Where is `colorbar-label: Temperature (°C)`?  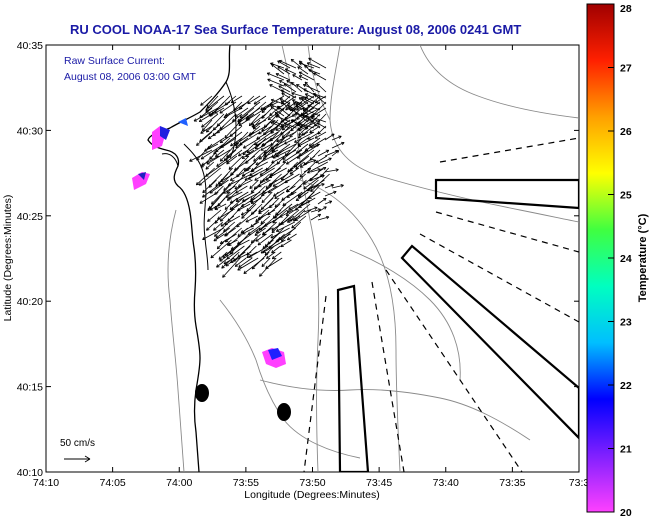
colorbar-label: Temperature (°C) is located at coordinates (643, 257).